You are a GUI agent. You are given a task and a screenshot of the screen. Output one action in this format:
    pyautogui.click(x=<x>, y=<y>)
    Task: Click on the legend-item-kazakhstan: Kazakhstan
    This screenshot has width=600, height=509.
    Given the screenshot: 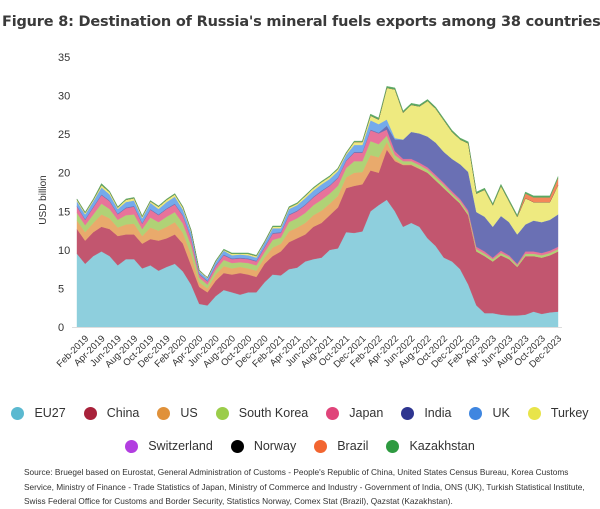 What is the action you would take?
    pyautogui.click(x=430, y=446)
    